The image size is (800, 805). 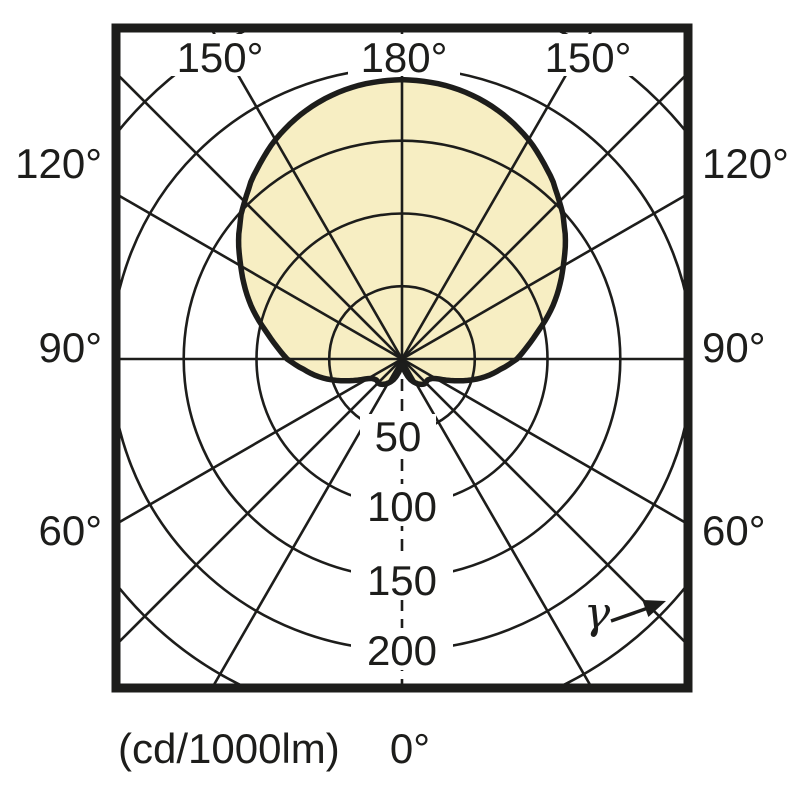 I want to click on gamma-arrow-head, so click(x=654, y=608).